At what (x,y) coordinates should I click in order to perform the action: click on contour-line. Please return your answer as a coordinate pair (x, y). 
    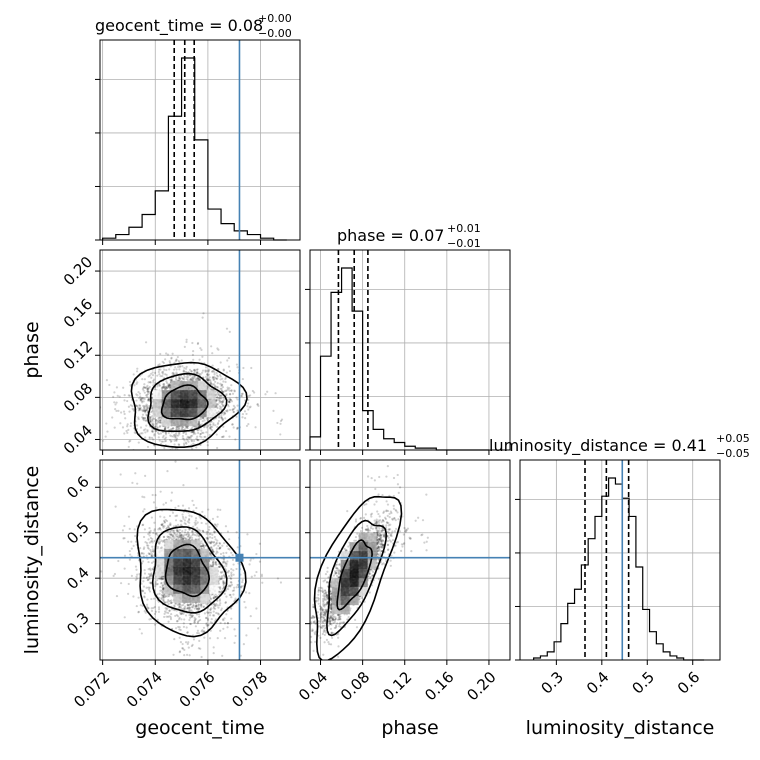
    Looking at the image, I should click on (189, 404).